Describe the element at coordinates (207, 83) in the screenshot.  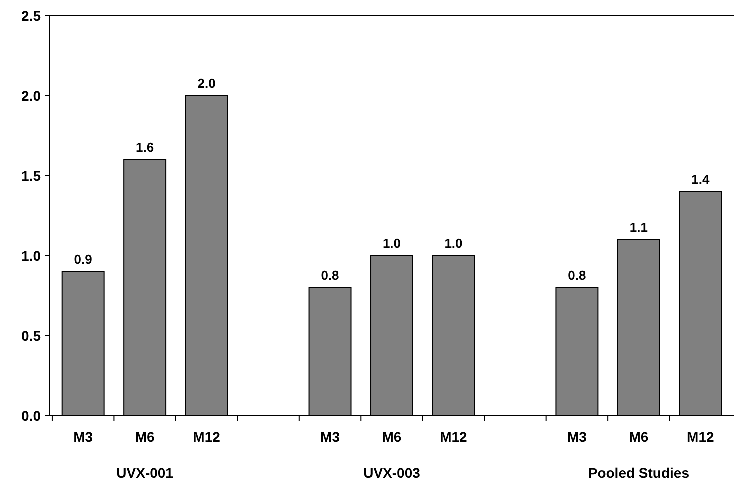
I see `data-label: 2.0` at that location.